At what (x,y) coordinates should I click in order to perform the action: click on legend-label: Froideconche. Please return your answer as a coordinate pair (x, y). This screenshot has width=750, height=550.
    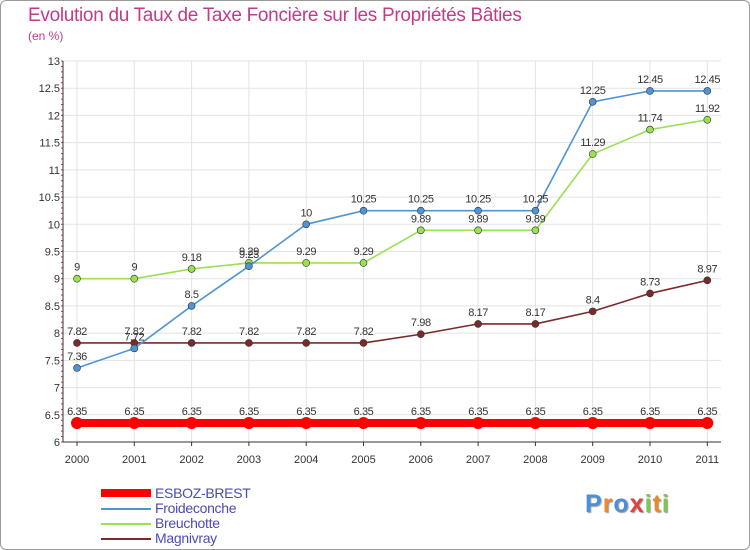
    Looking at the image, I should click on (196, 508).